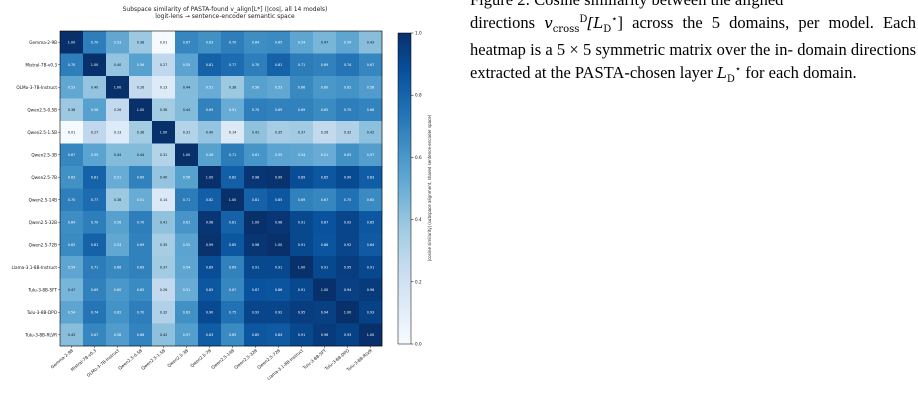 This screenshot has width=918, height=400. Describe the element at coordinates (371, 177) in the screenshot. I see `cell-value-label: 0.83` at that location.